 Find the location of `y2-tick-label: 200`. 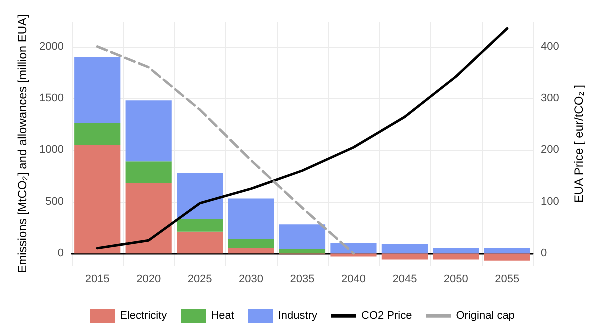

y2-tick-label: 200 is located at coordinates (550, 150).